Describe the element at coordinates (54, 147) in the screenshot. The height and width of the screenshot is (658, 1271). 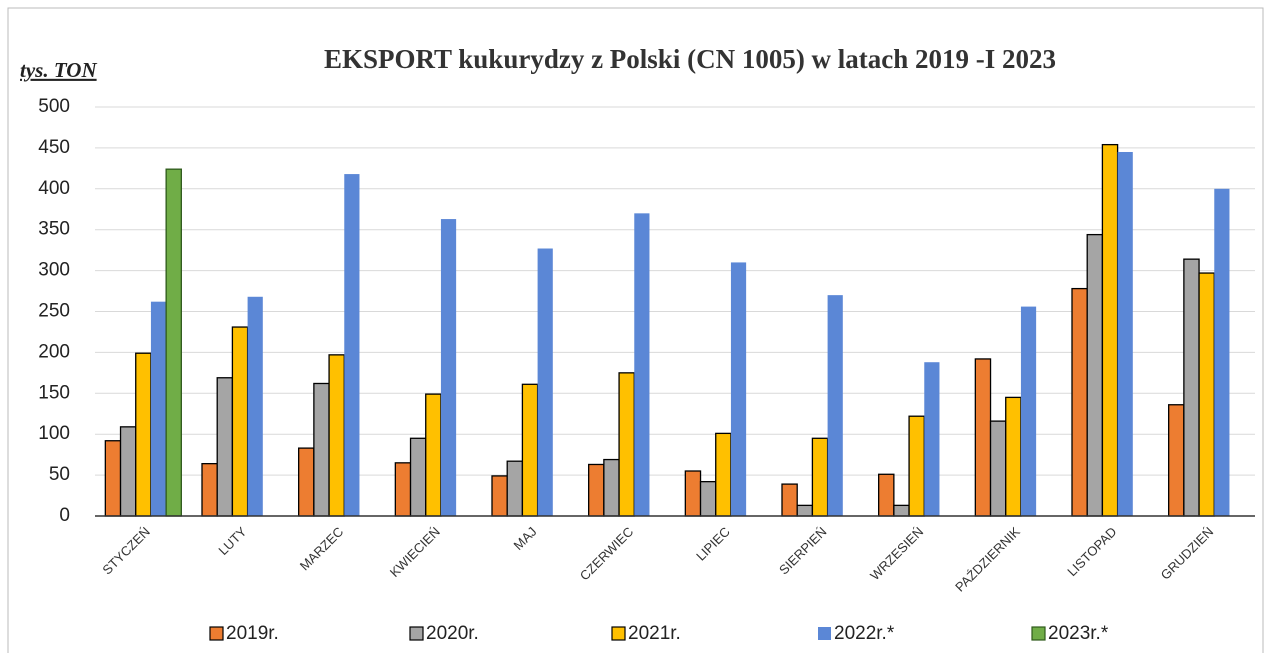
I see `y-tick-label: 450` at that location.